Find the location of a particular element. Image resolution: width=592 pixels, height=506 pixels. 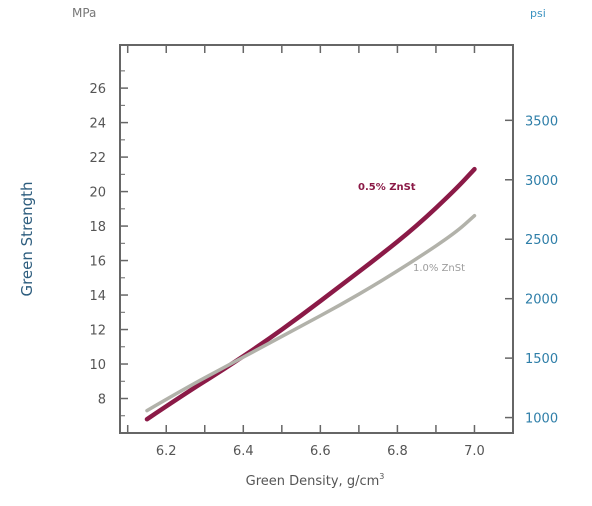

x-axis-label: Green Density, g/cm3 is located at coordinates (315, 480).